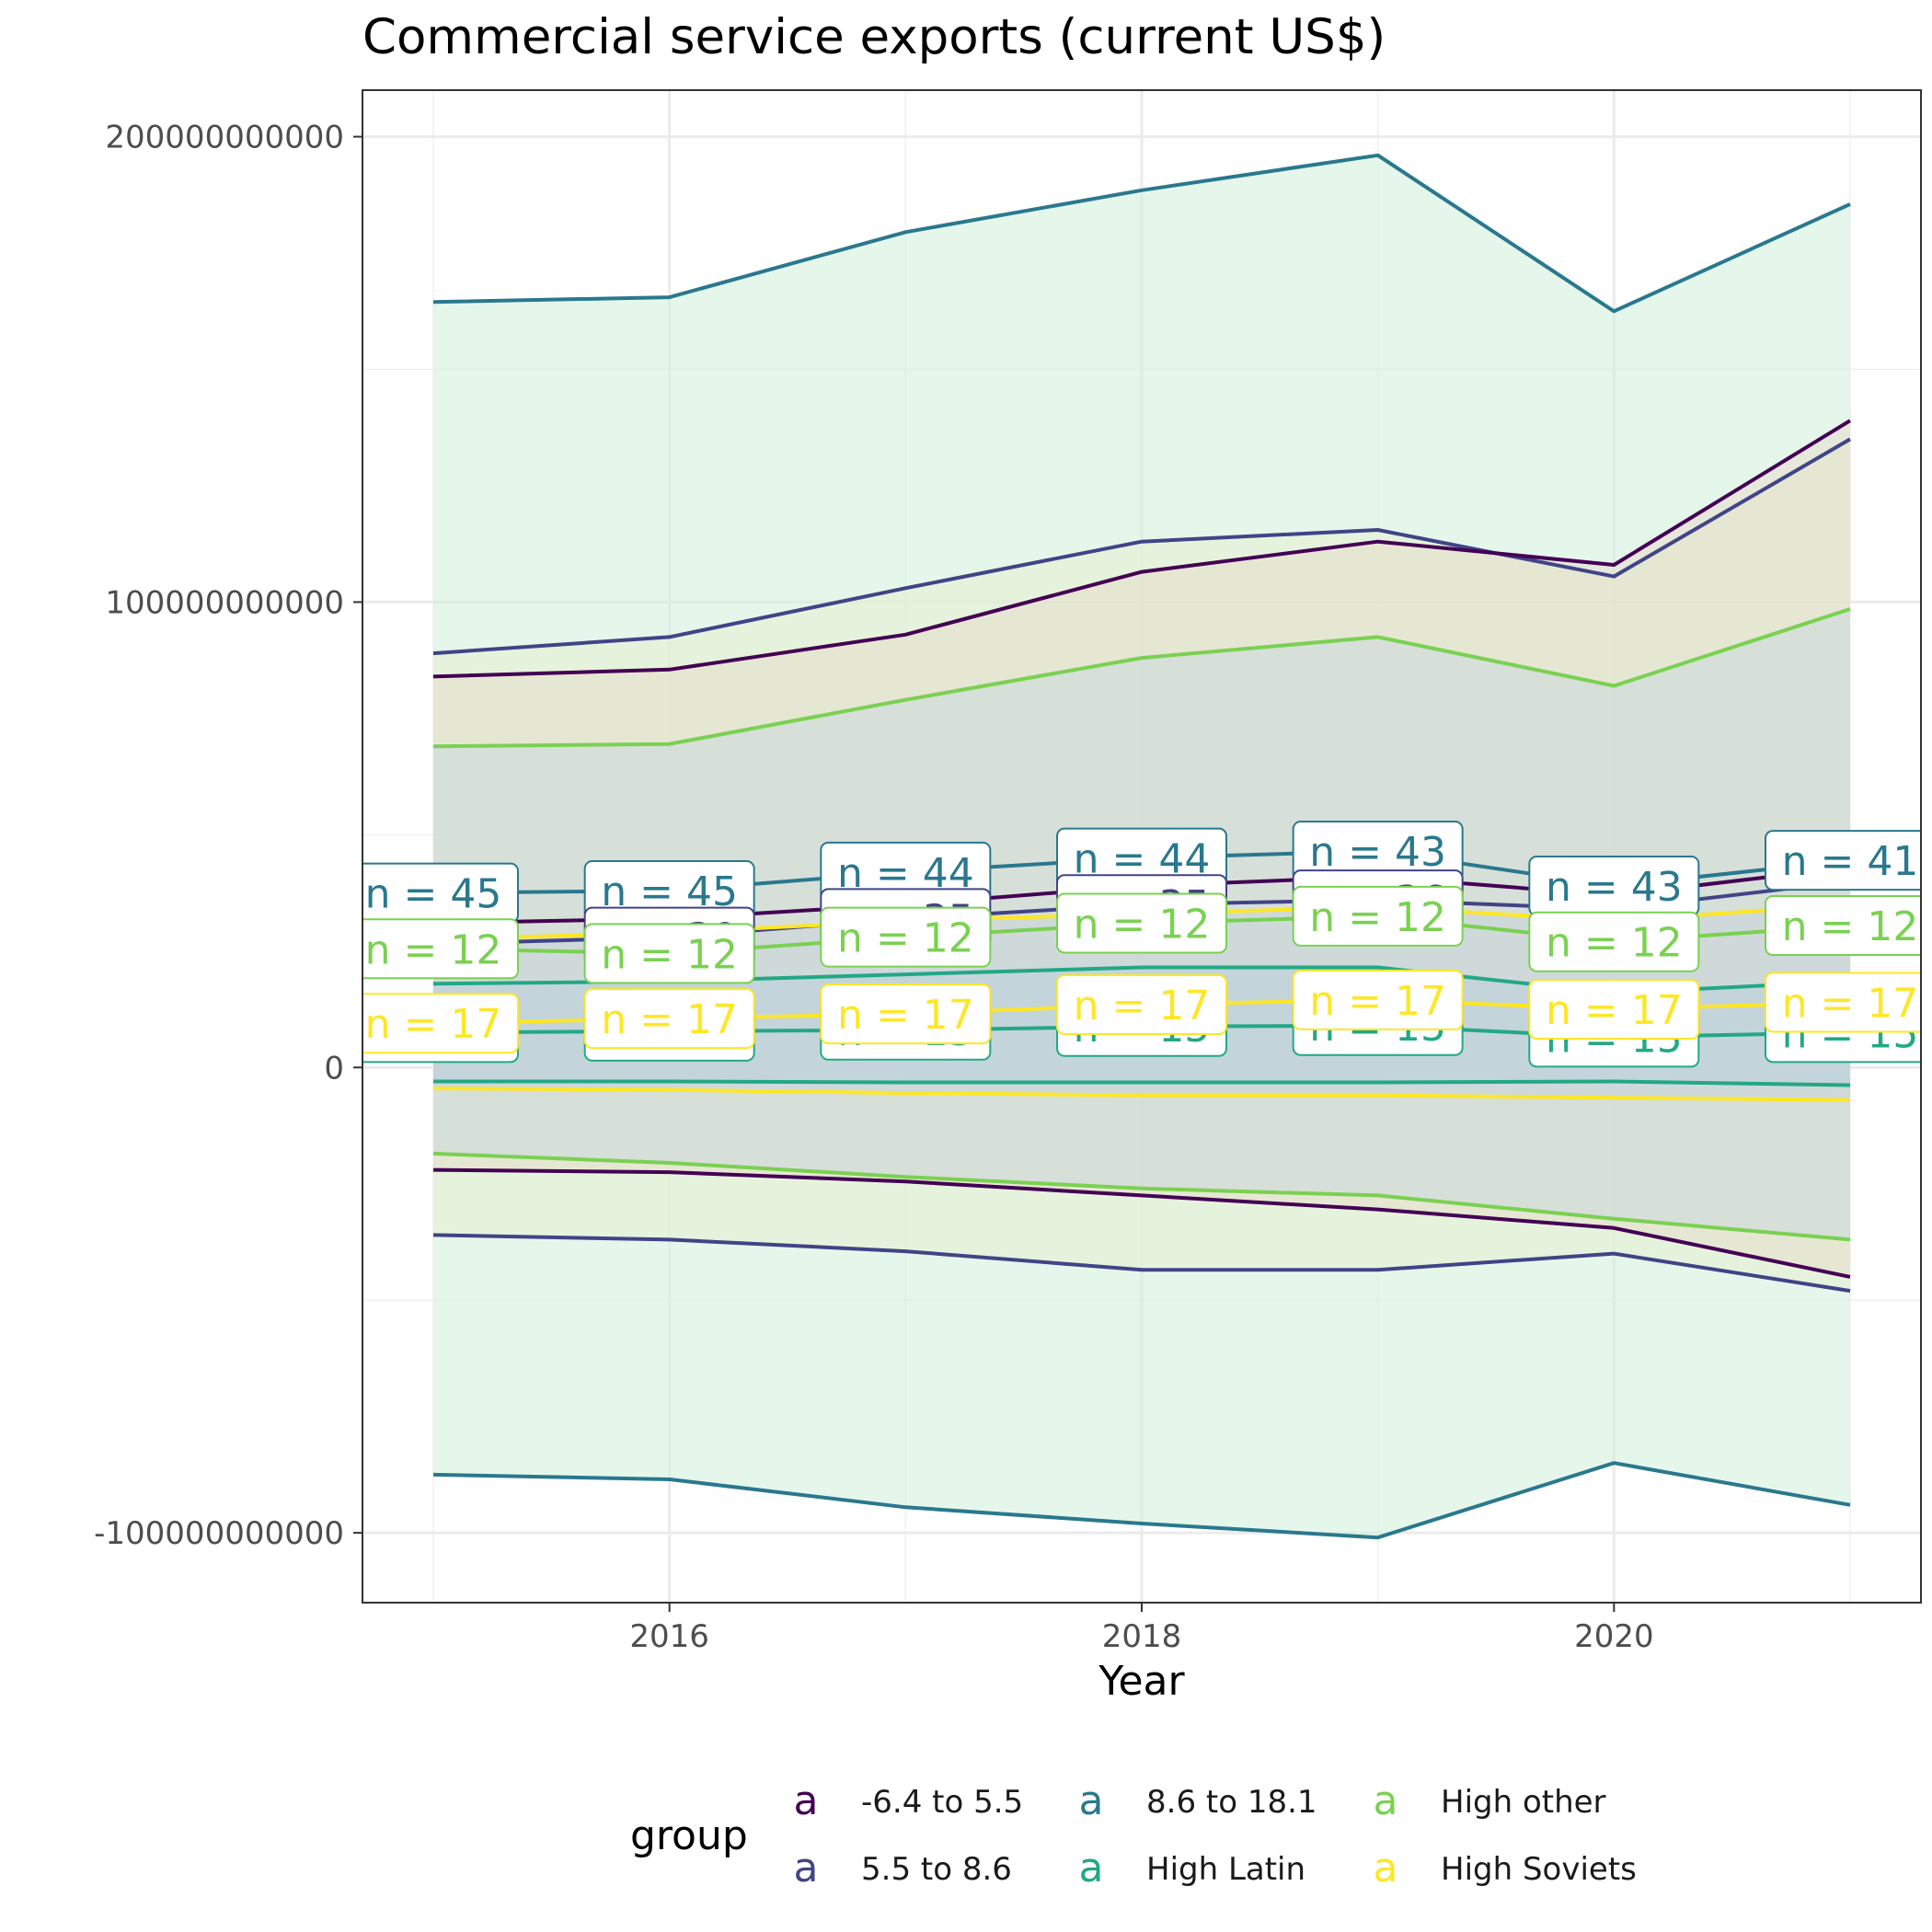  What do you see at coordinates (936, 1869) in the screenshot?
I see `legend-label: 5.5 to 8.6` at bounding box center [936, 1869].